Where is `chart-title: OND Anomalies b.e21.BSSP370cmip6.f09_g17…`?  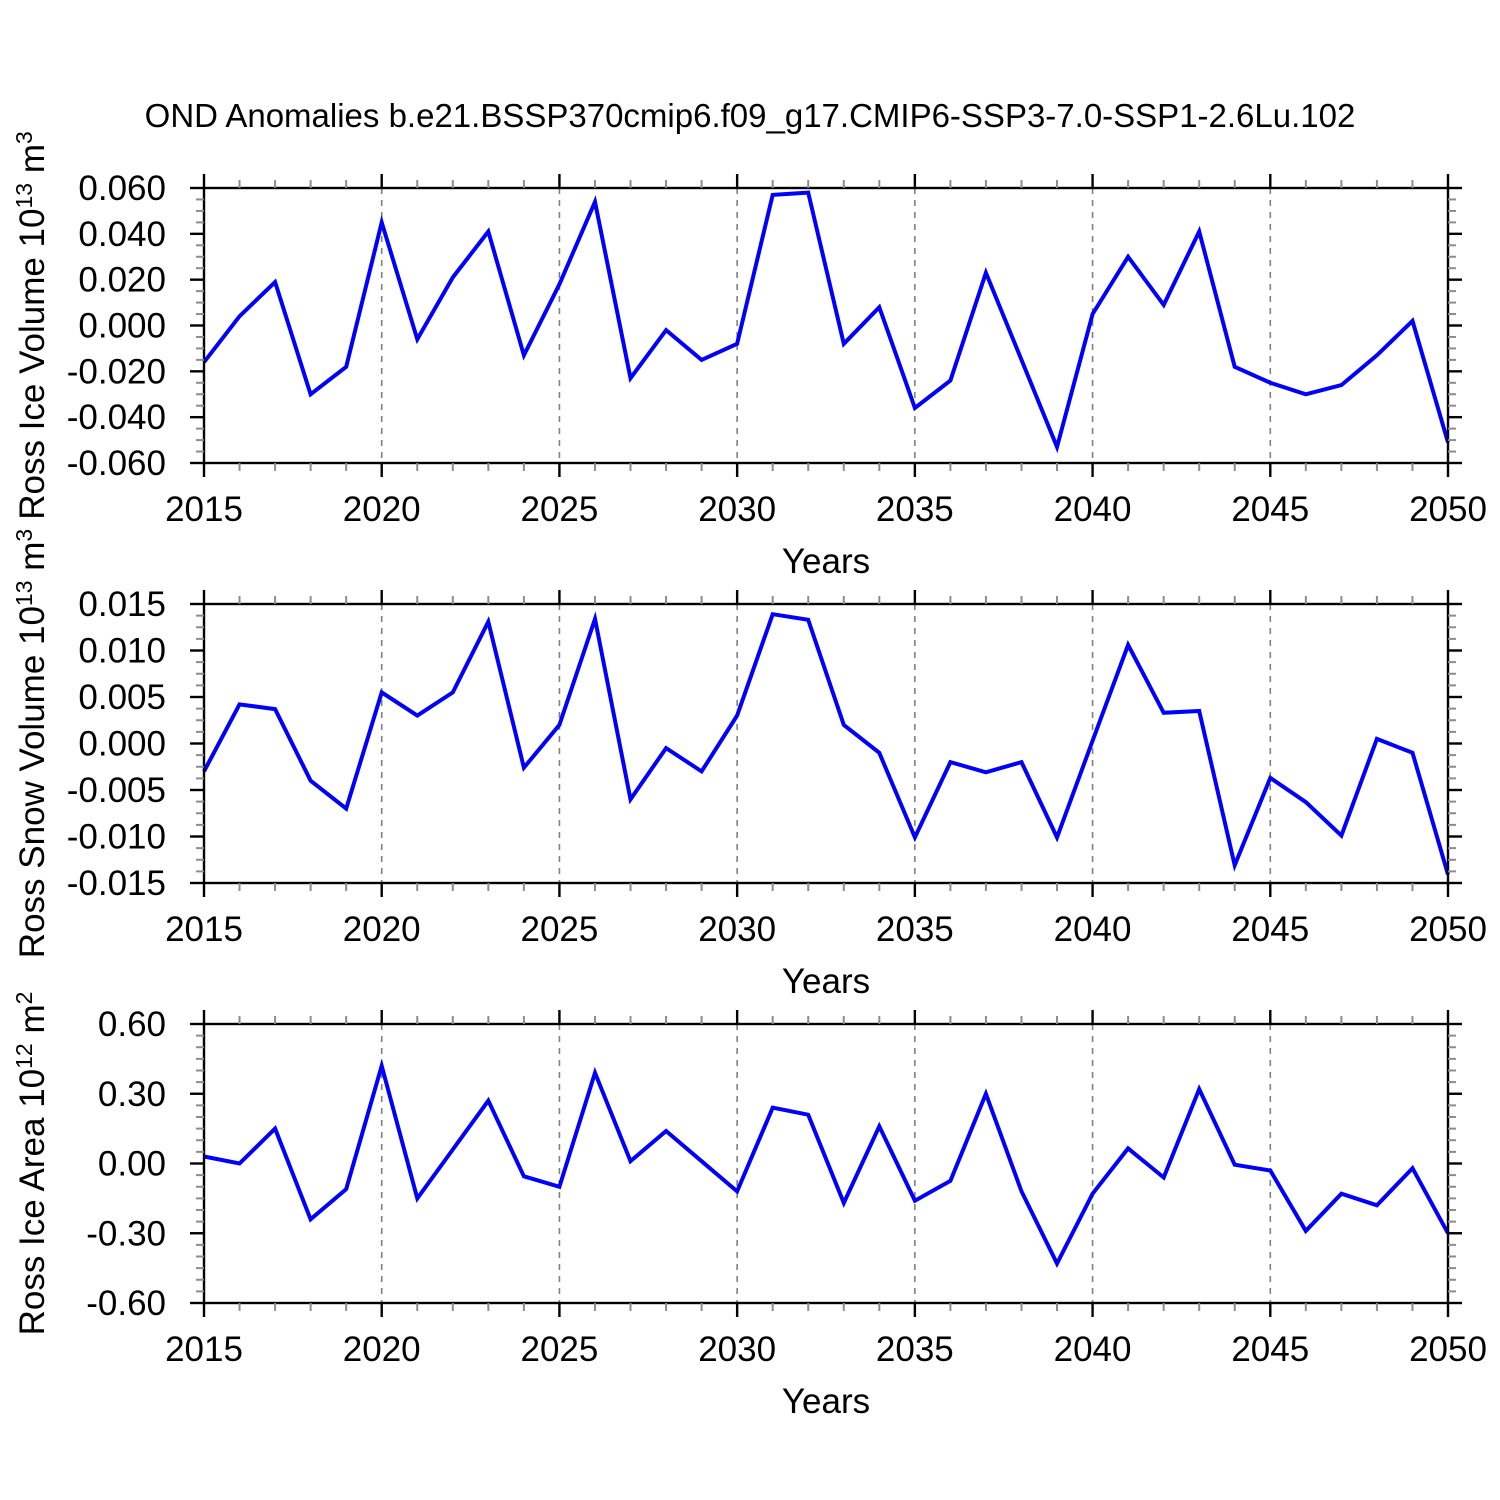 chart-title: OND Anomalies b.e21.BSSP370cmip6.f09_g17… is located at coordinates (750, 115).